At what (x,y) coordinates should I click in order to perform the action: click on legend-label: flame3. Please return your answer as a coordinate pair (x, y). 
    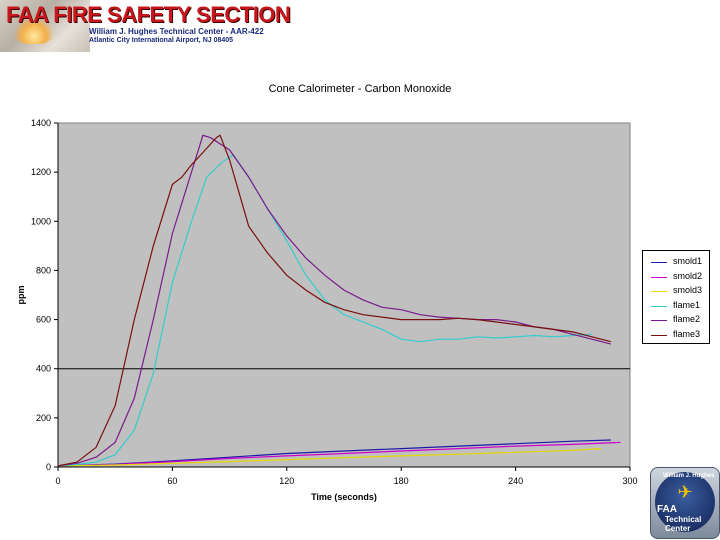
    Looking at the image, I should click on (687, 333).